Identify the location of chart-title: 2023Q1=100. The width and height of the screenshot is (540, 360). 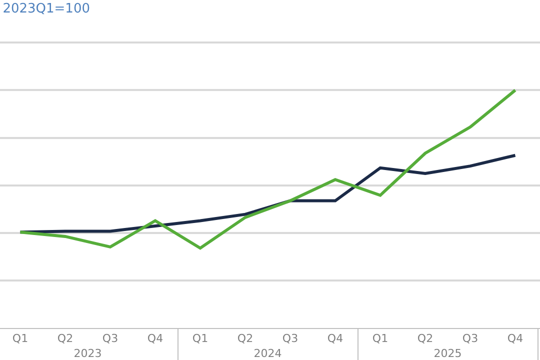
(46, 9).